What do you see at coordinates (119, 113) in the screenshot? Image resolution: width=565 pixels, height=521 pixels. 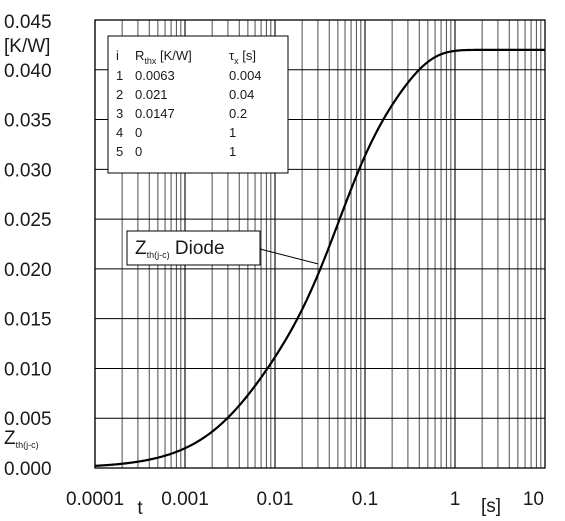 I see `table-cell: 3` at bounding box center [119, 113].